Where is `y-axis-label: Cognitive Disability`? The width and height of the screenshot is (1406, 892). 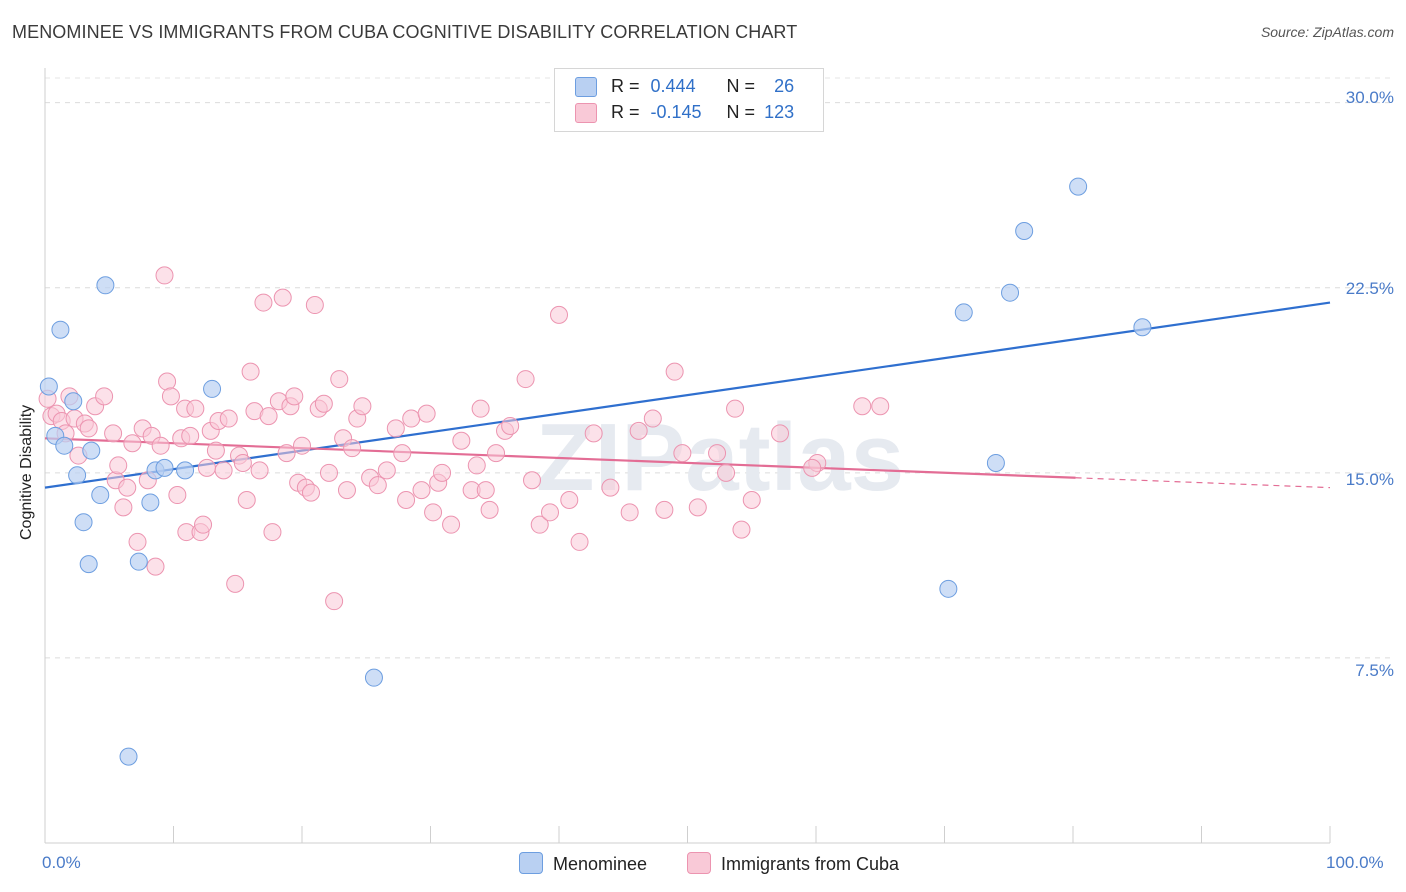
y-axis-label: Cognitive Disability is located at coordinates (26, 472).